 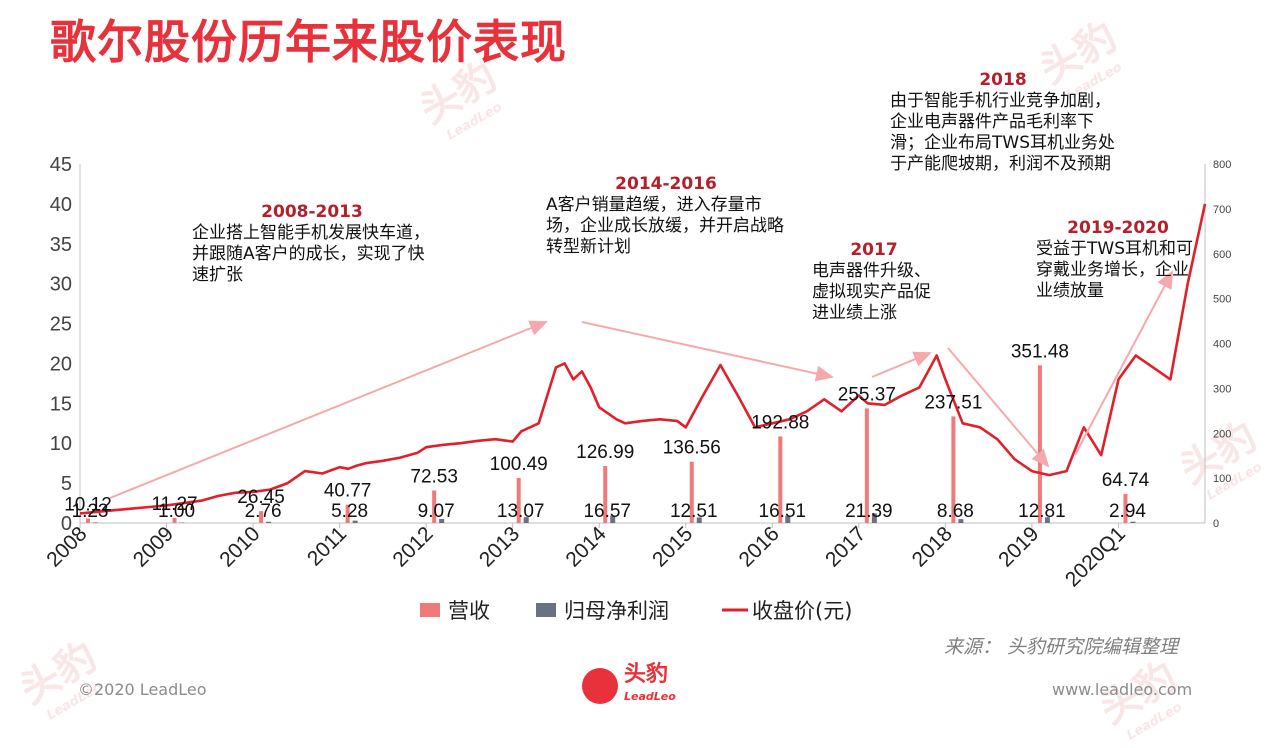 I want to click on revenue-data-label: 351.48, so click(x=1040, y=351).